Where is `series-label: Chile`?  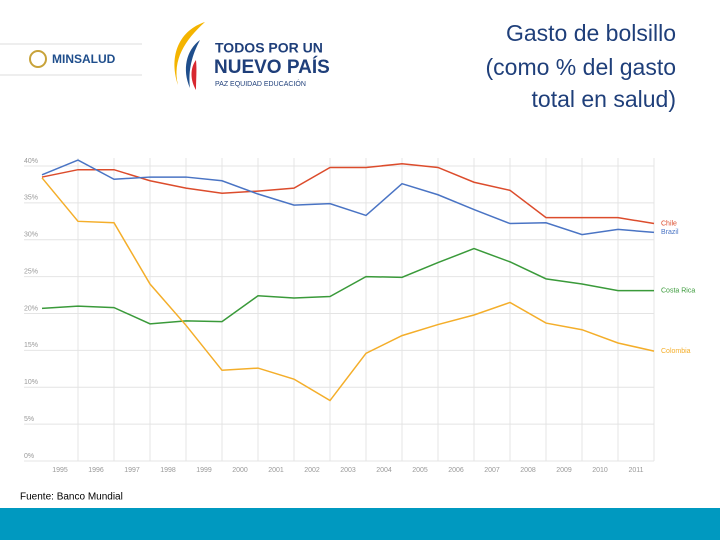
series-label: Chile is located at coordinates (669, 223).